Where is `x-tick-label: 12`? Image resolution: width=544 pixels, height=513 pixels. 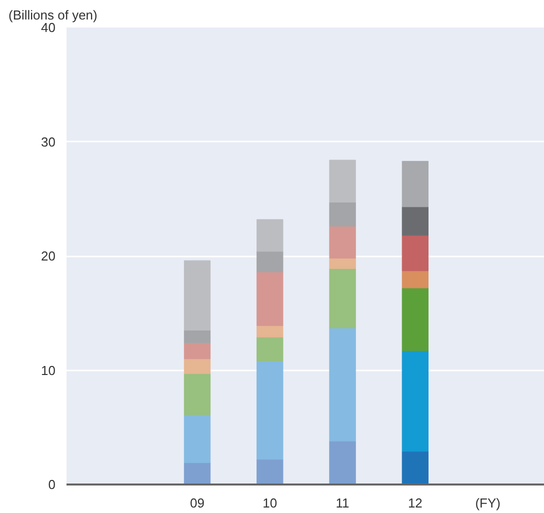
x-tick-label: 12 is located at coordinates (415, 503).